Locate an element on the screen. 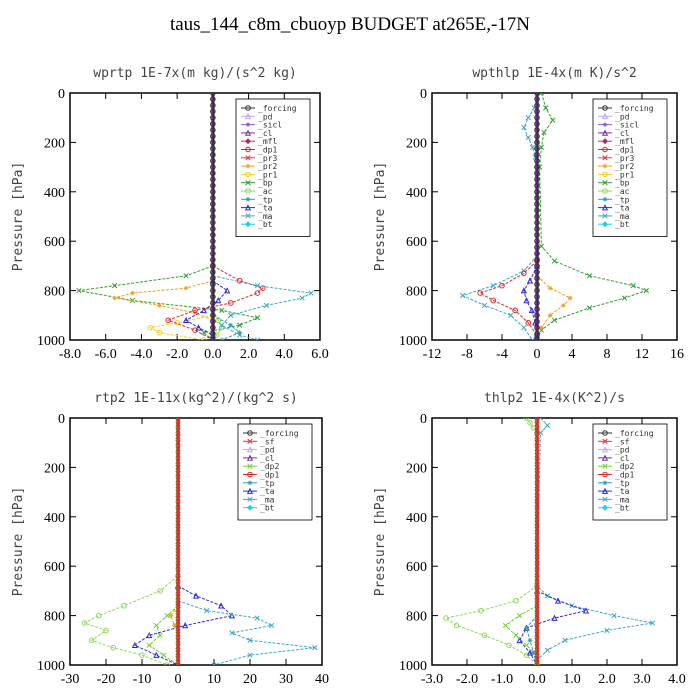 Image resolution: width=700 pixels, height=700 pixels. legend: _forcing_sf_pd_cl_dp2_dp1_tp_ta_ma_bt is located at coordinates (630, 472).